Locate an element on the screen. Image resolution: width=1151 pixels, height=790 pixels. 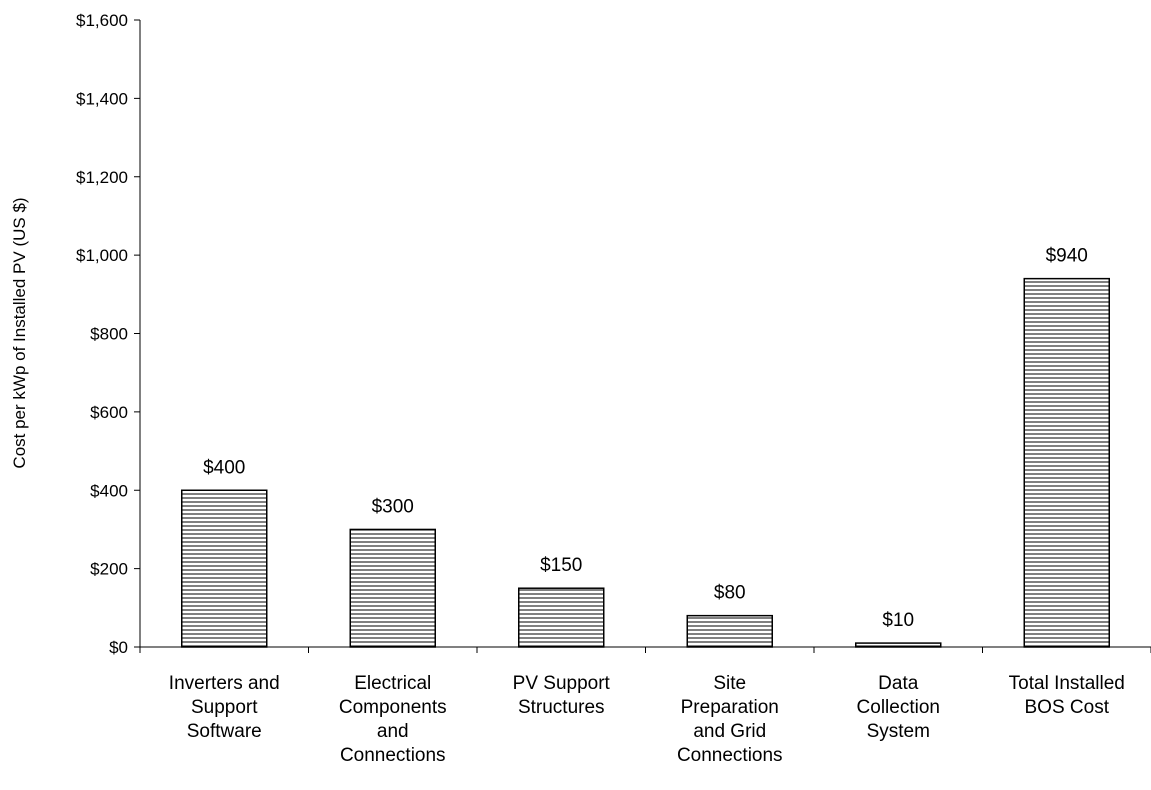
y-tick-label: $1,000 is located at coordinates (102, 255).